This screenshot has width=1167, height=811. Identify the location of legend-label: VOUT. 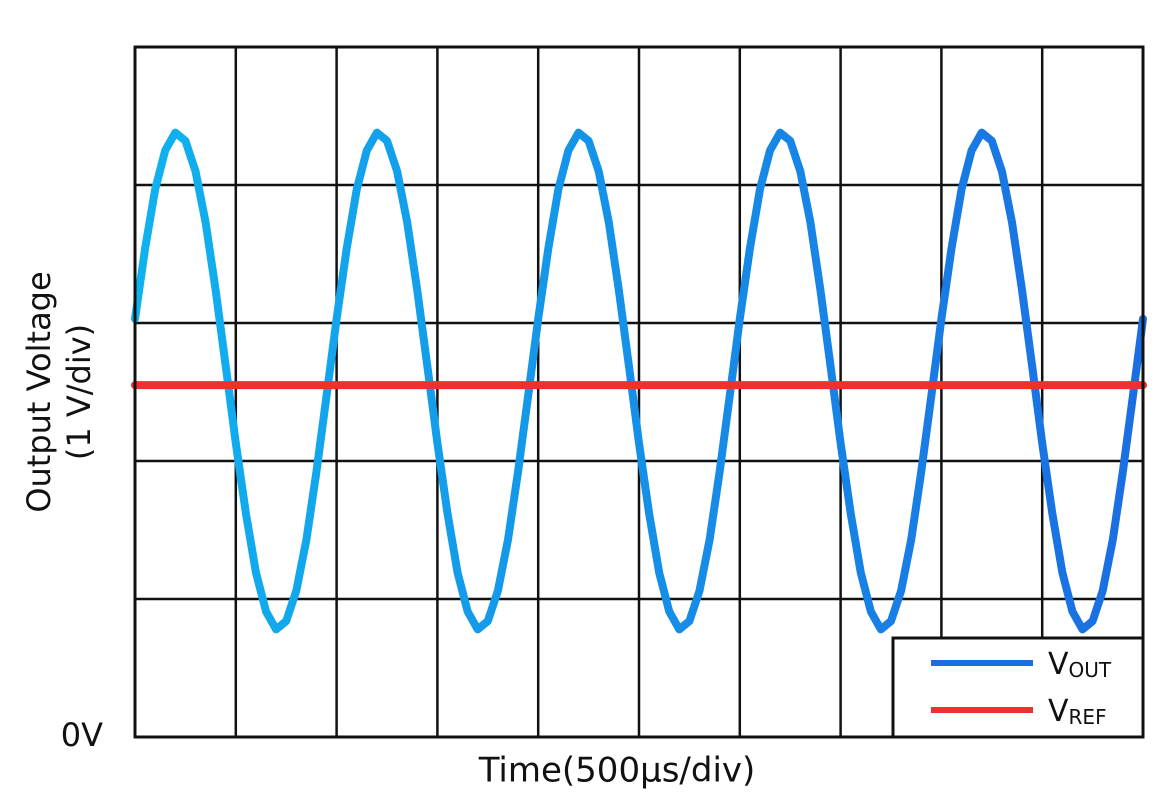
(1080, 664).